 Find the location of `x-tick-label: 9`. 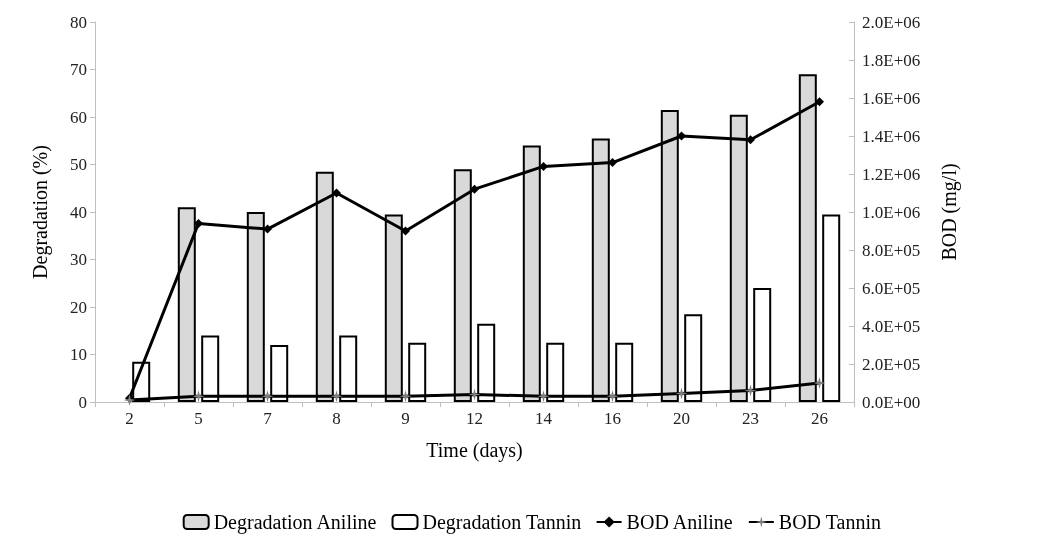

x-tick-label: 9 is located at coordinates (405, 418).